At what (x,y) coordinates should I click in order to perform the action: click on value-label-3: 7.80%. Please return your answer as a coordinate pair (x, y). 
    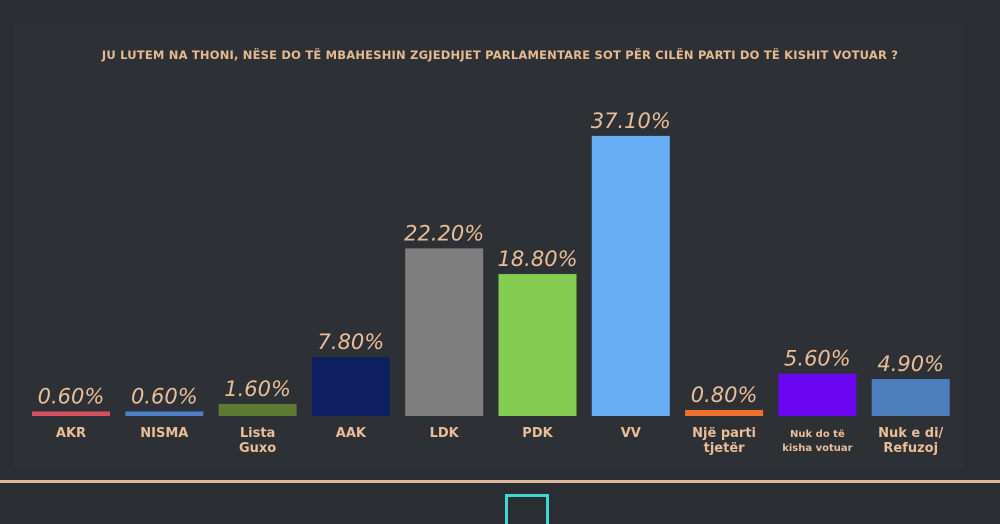
    Looking at the image, I should click on (351, 342).